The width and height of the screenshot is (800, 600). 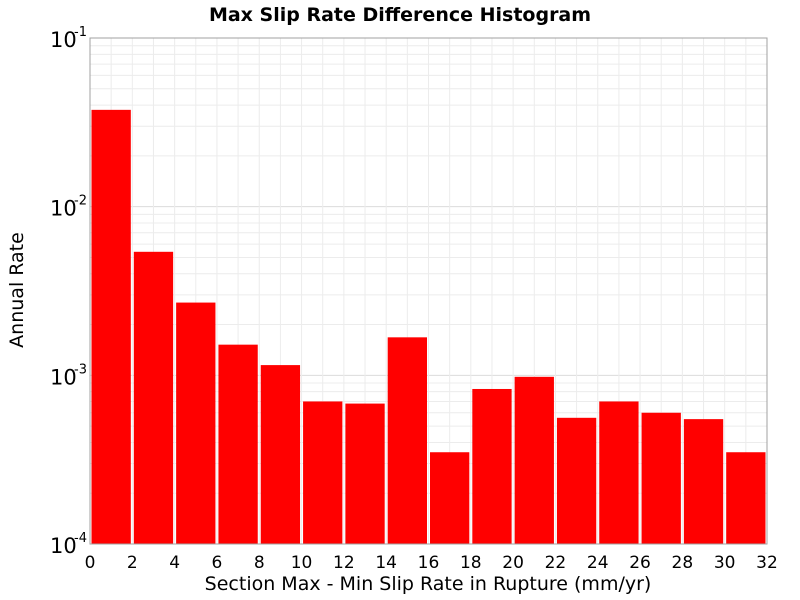 I want to click on chart-title: Max Slip Rate Difference Histogram, so click(x=400, y=15).